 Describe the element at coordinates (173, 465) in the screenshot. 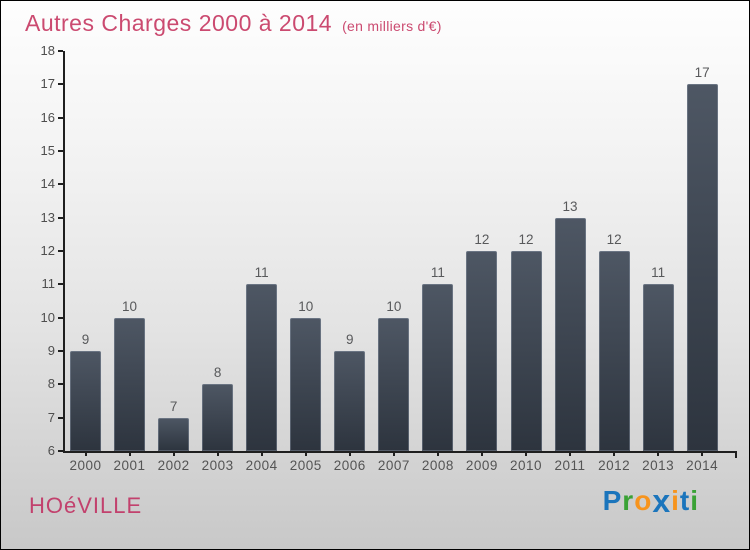

I see `x-axis-tick-label: 2002` at that location.